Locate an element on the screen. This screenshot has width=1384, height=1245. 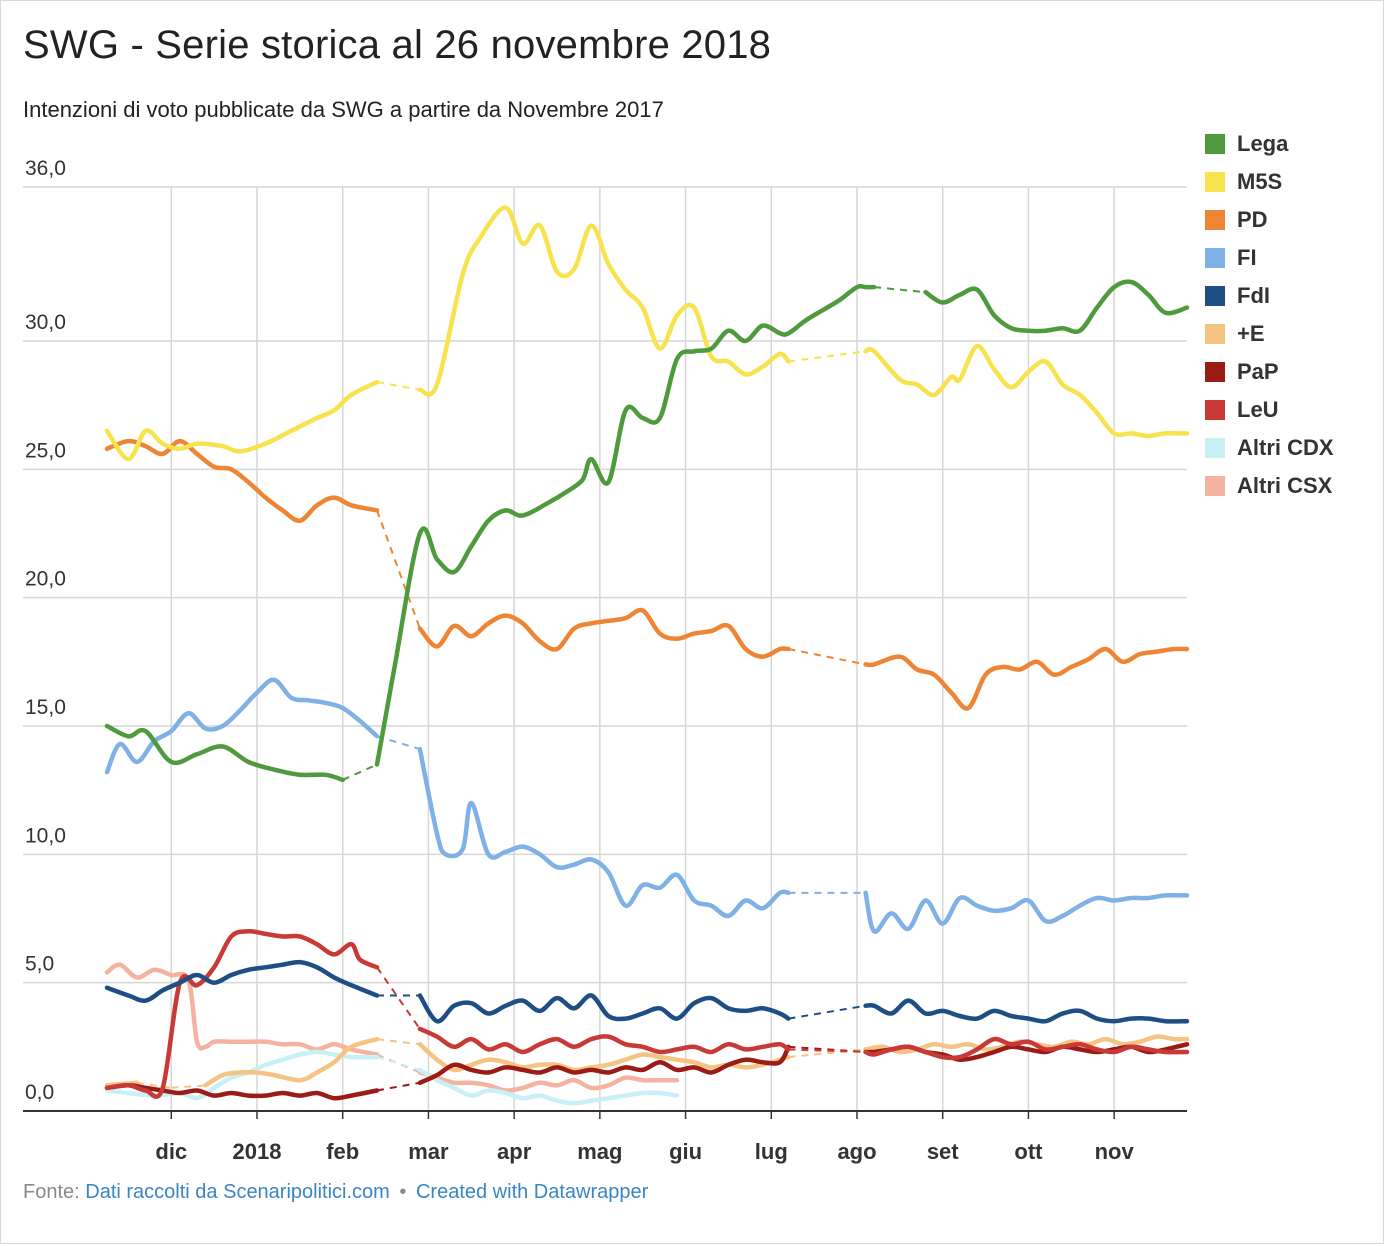
x-tick-label: ago is located at coordinates (856, 1151).